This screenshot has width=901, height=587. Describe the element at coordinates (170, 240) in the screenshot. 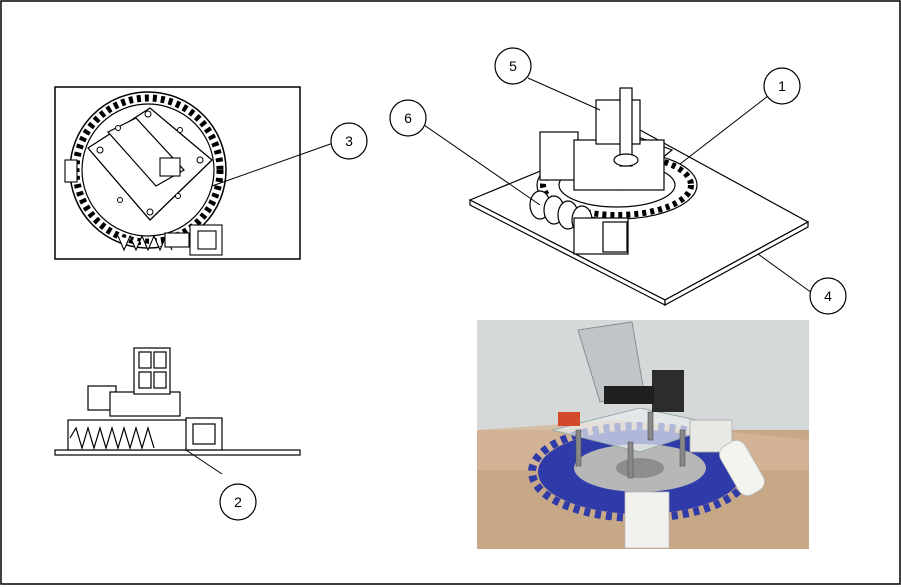

I see `worm-gear-top` at that location.